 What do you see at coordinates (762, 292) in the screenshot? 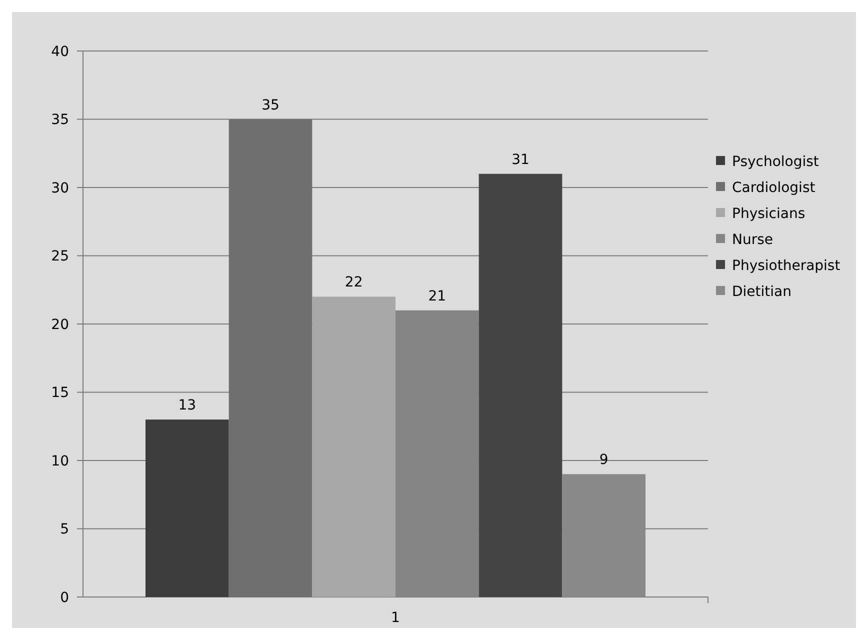
I see `legend-label: Dietitian` at bounding box center [762, 292].